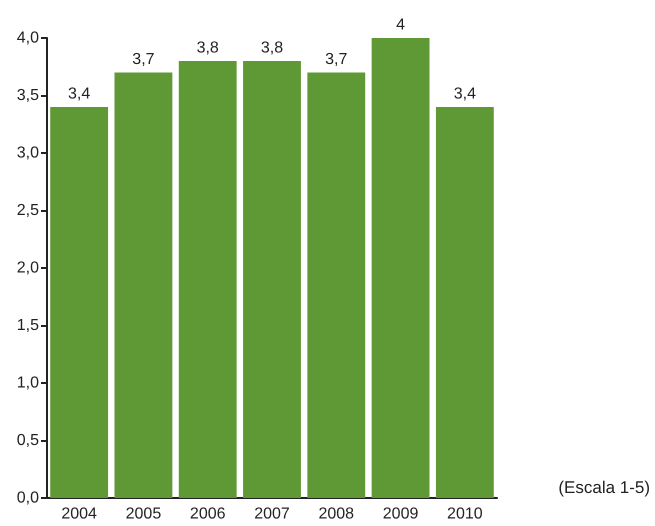  What do you see at coordinates (28, 268) in the screenshot?
I see `y-tick-label: 2,0` at bounding box center [28, 268].